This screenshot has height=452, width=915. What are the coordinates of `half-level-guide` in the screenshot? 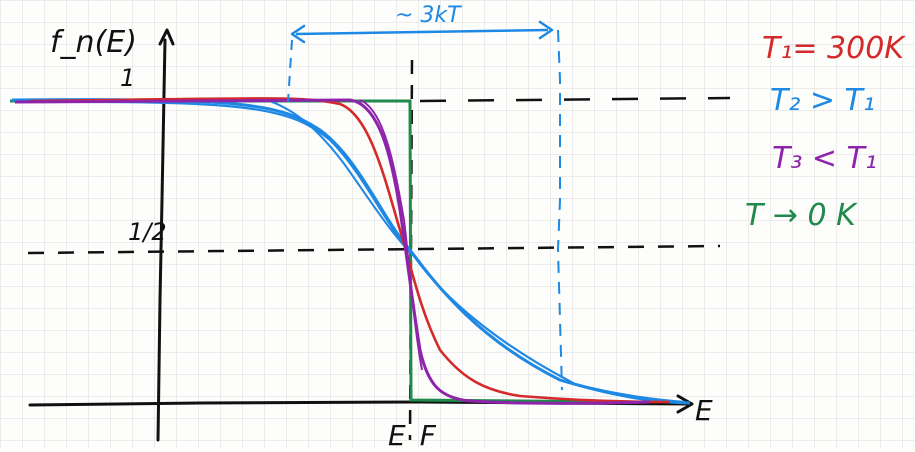 It's located at (374, 249).